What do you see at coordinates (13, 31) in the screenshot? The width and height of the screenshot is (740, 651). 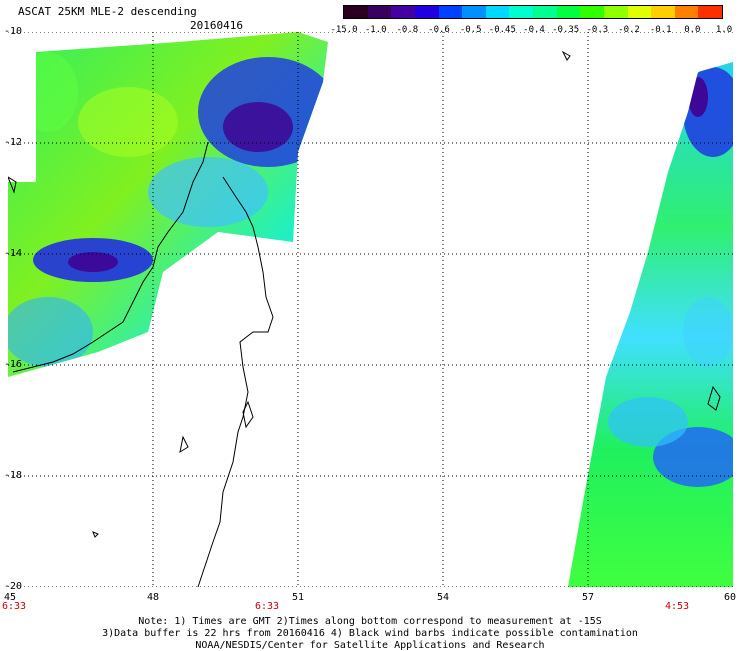 I see `lat-label: -10` at bounding box center [13, 31].